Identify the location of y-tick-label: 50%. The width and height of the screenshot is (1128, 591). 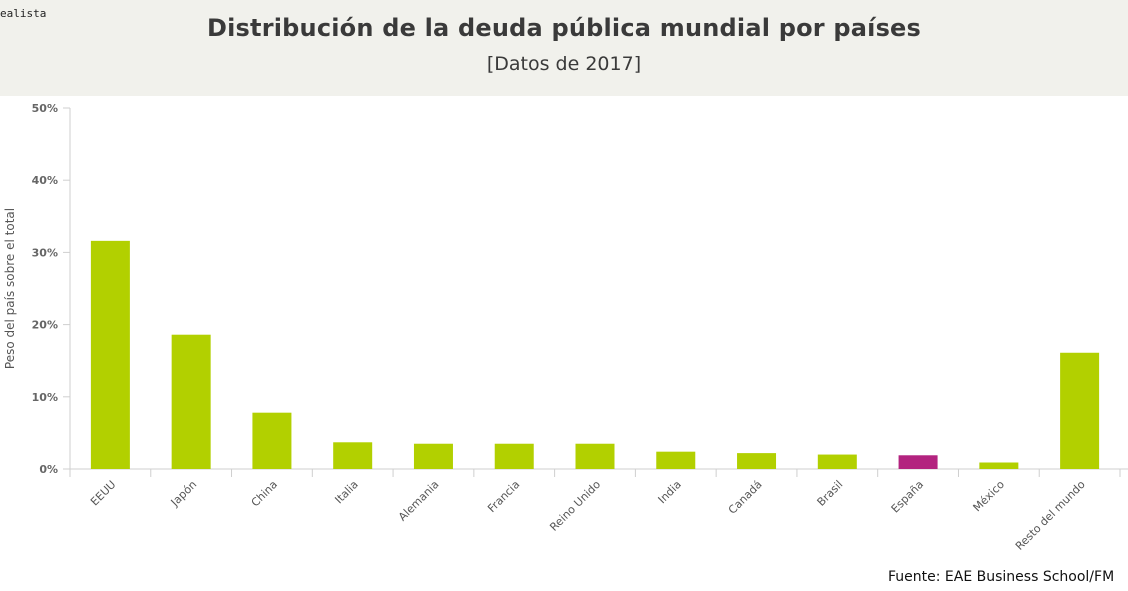
(45, 108).